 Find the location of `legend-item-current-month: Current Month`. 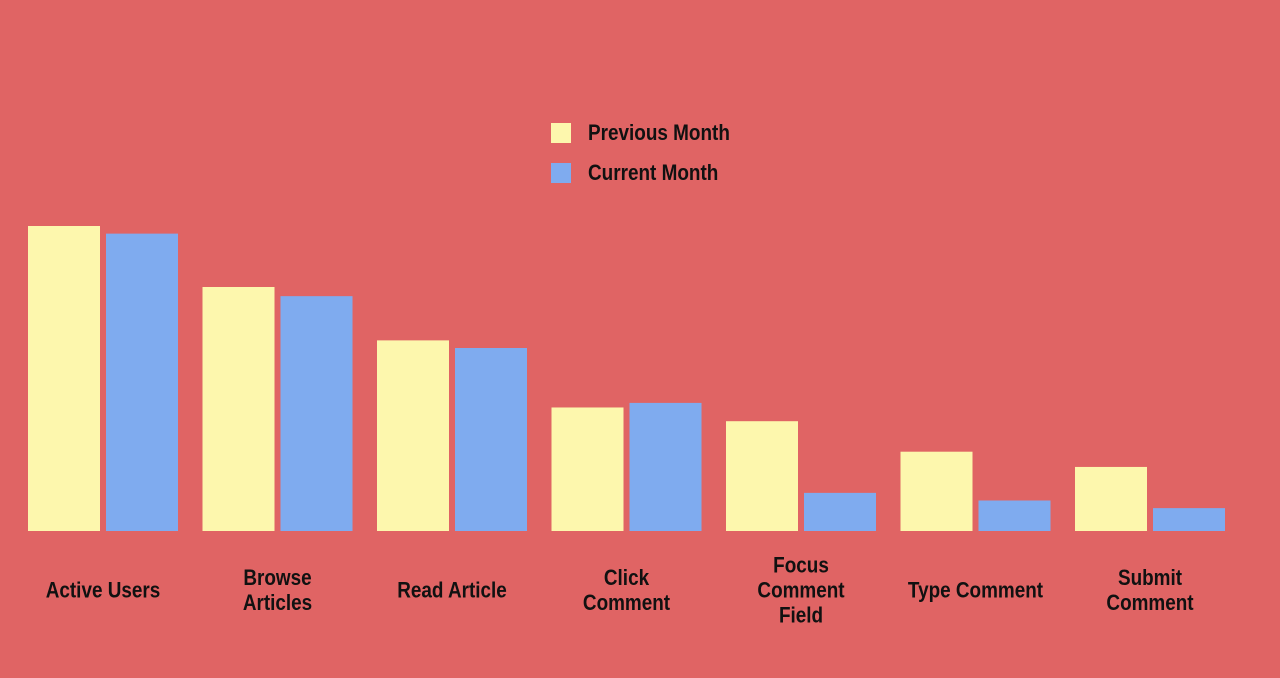

legend-item-current-month: Current Month is located at coordinates (652, 173).